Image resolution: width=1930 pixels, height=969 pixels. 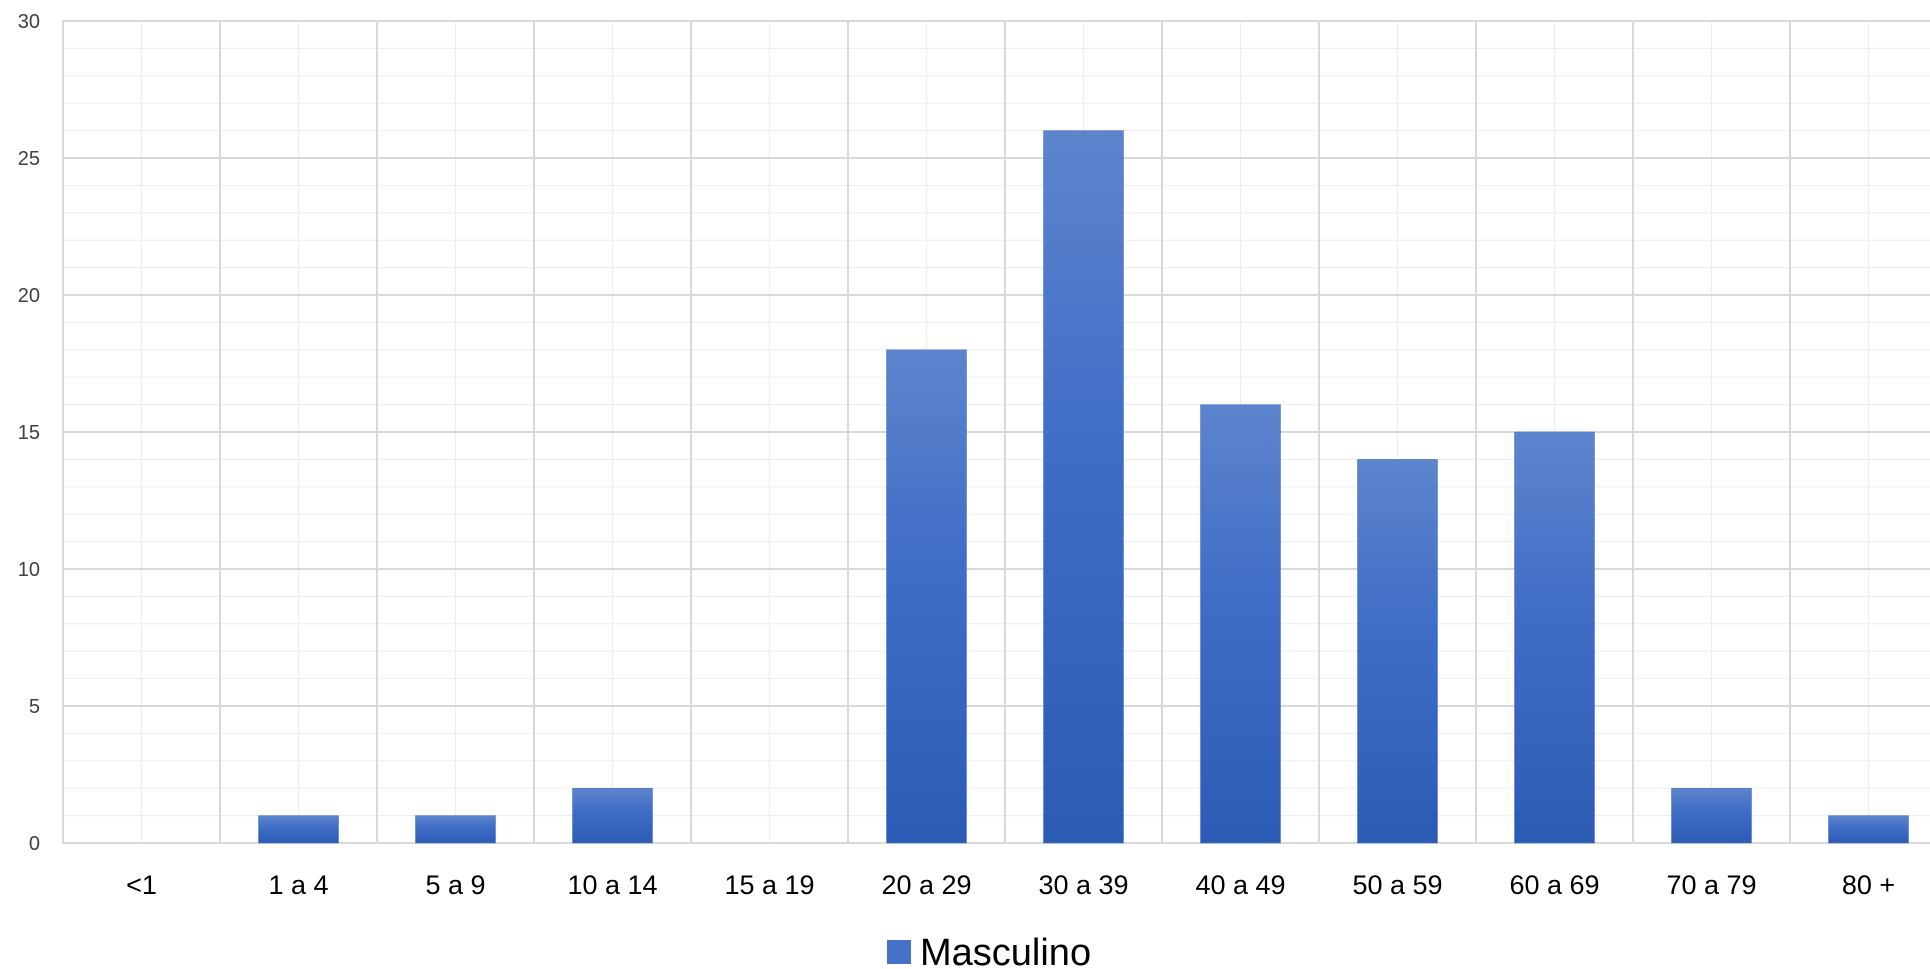 What do you see at coordinates (1240, 885) in the screenshot?
I see `x-category-label: 40 a 49` at bounding box center [1240, 885].